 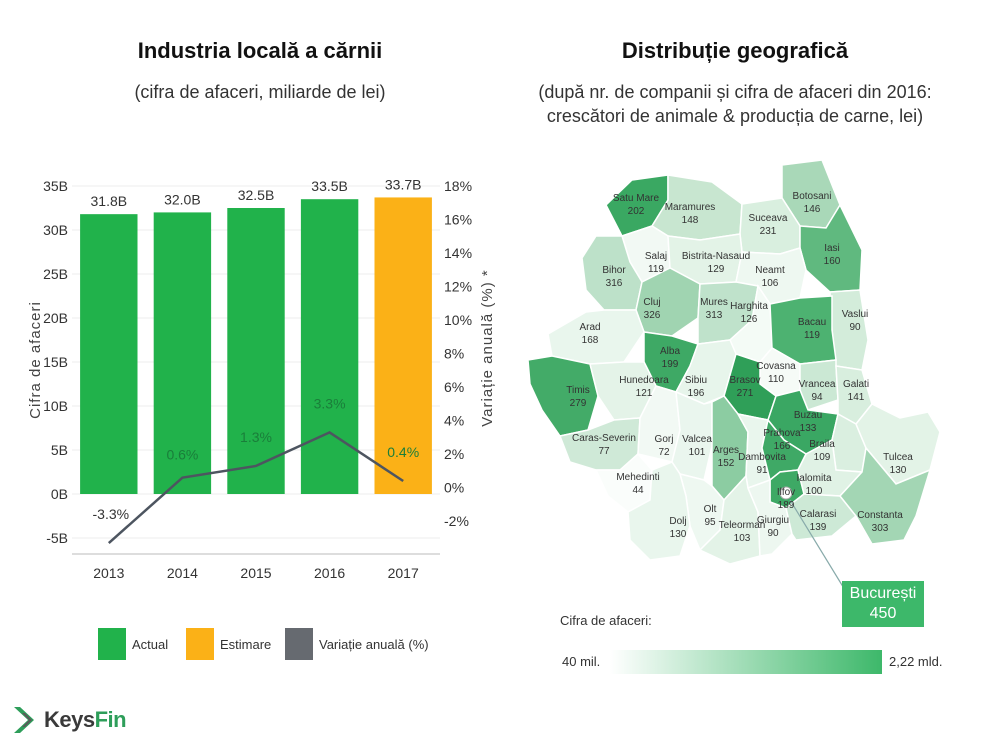 What do you see at coordinates (24, 720) in the screenshot?
I see `keysfin-logo-icon` at bounding box center [24, 720].